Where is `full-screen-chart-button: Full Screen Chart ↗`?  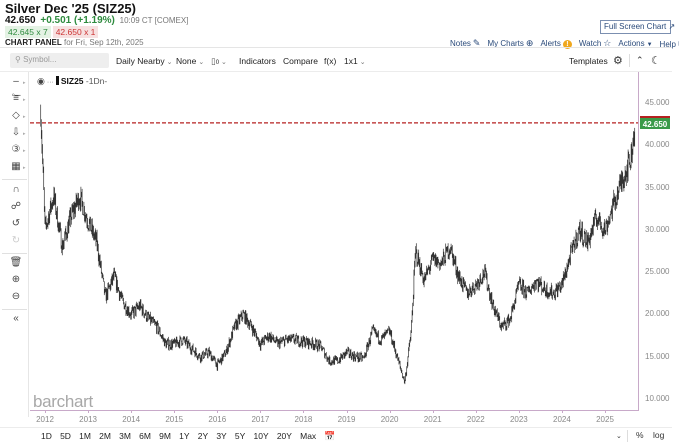
full-screen-chart-button: Full Screen Chart ↗ is located at coordinates (637, 27).